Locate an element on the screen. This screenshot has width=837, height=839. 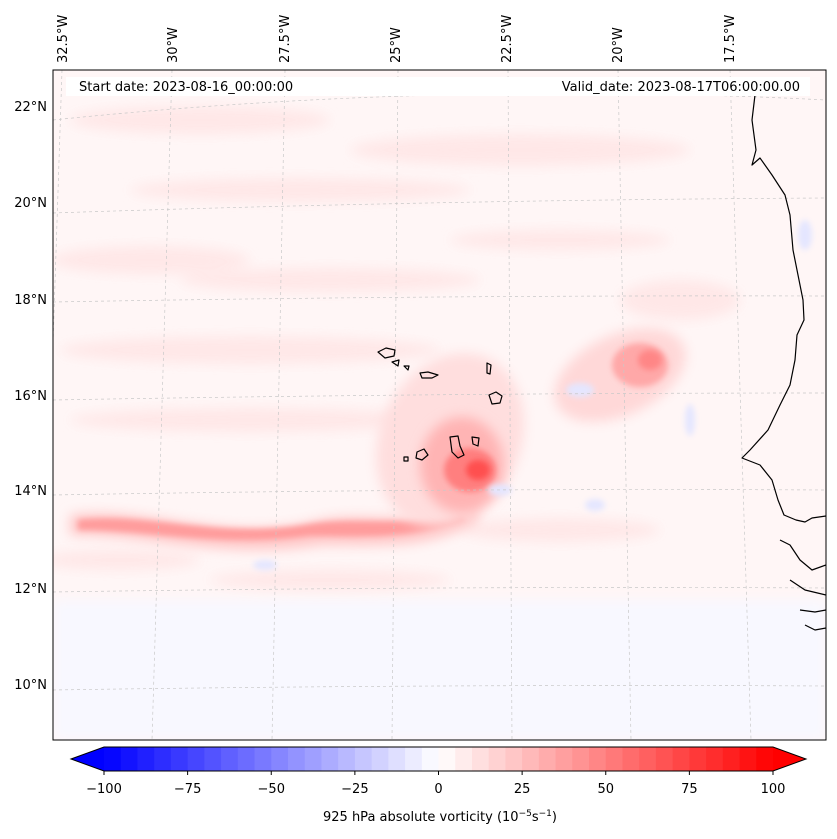
colorbar-tick-label: 100 is located at coordinates (773, 789).